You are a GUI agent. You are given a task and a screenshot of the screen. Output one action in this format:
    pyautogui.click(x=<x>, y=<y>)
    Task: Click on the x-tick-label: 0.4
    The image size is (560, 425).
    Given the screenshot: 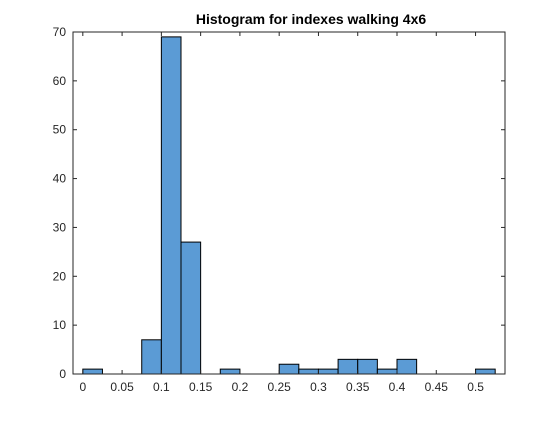 What is the action you would take?
    pyautogui.click(x=397, y=387)
    